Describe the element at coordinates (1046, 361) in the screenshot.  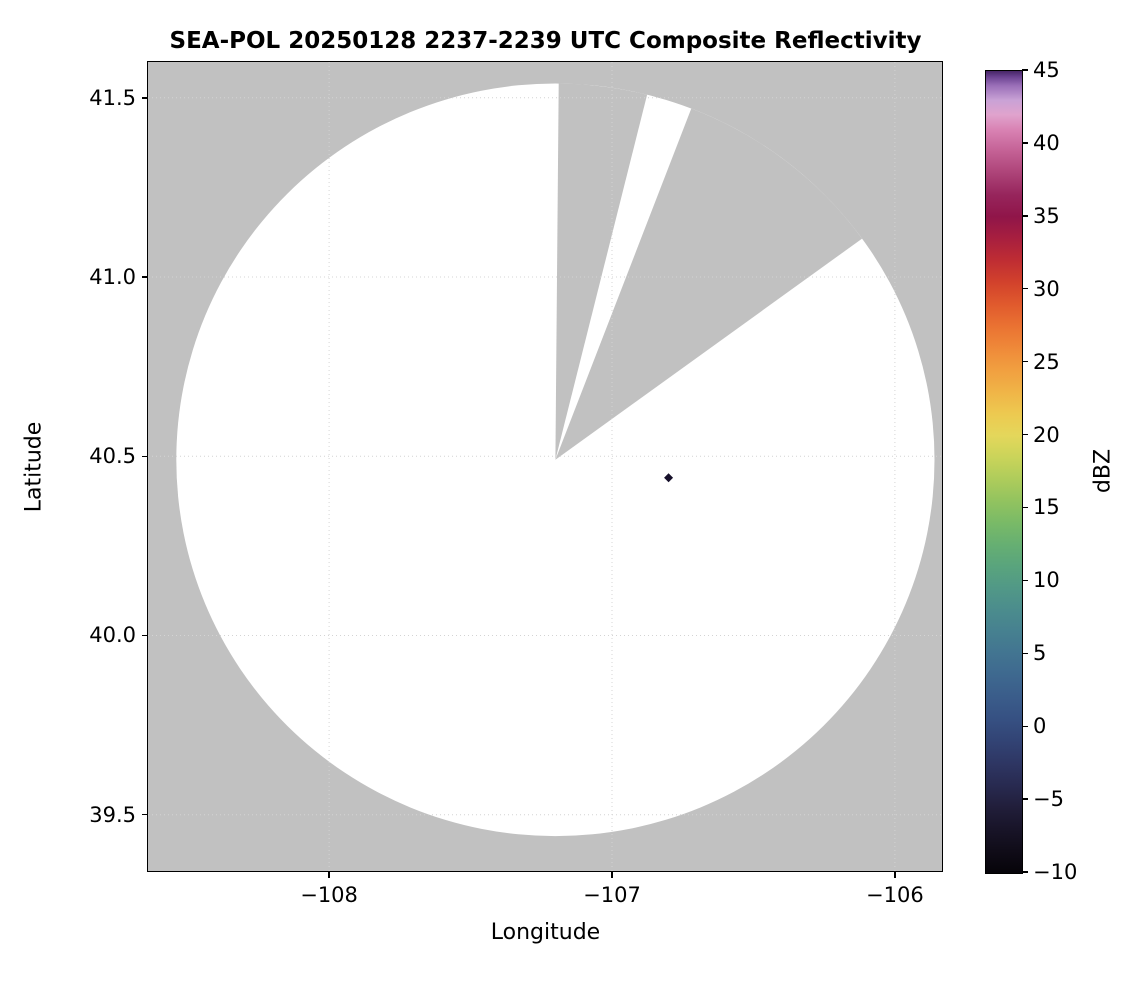
I see `colorbar-tick-label: 25` at that location.